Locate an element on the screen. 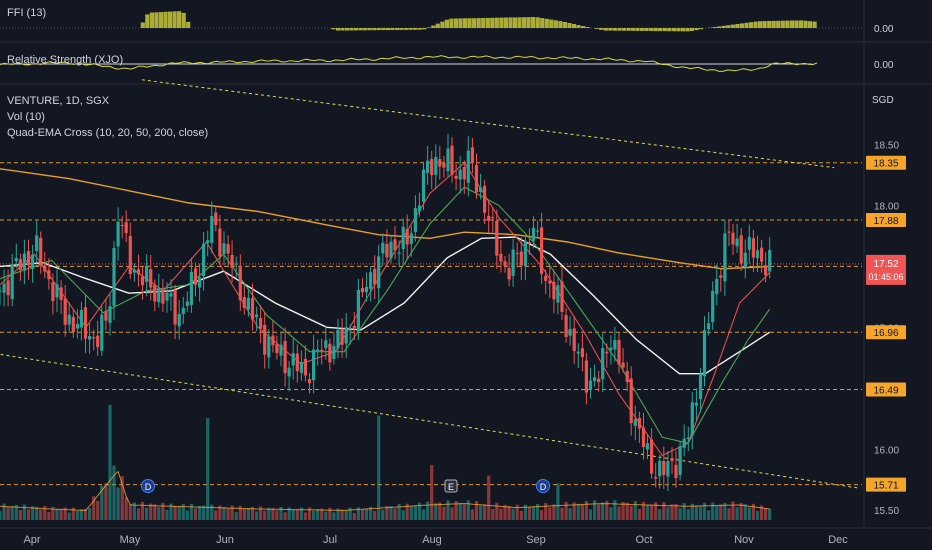  level-tag-label: 18.35 is located at coordinates (885, 164).